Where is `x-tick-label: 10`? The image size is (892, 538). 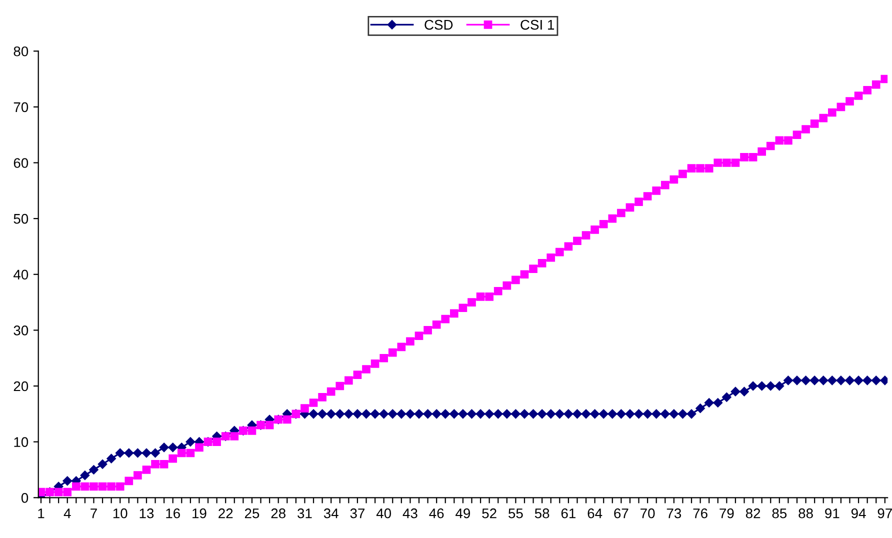 x-tick-label: 10 is located at coordinates (120, 513).